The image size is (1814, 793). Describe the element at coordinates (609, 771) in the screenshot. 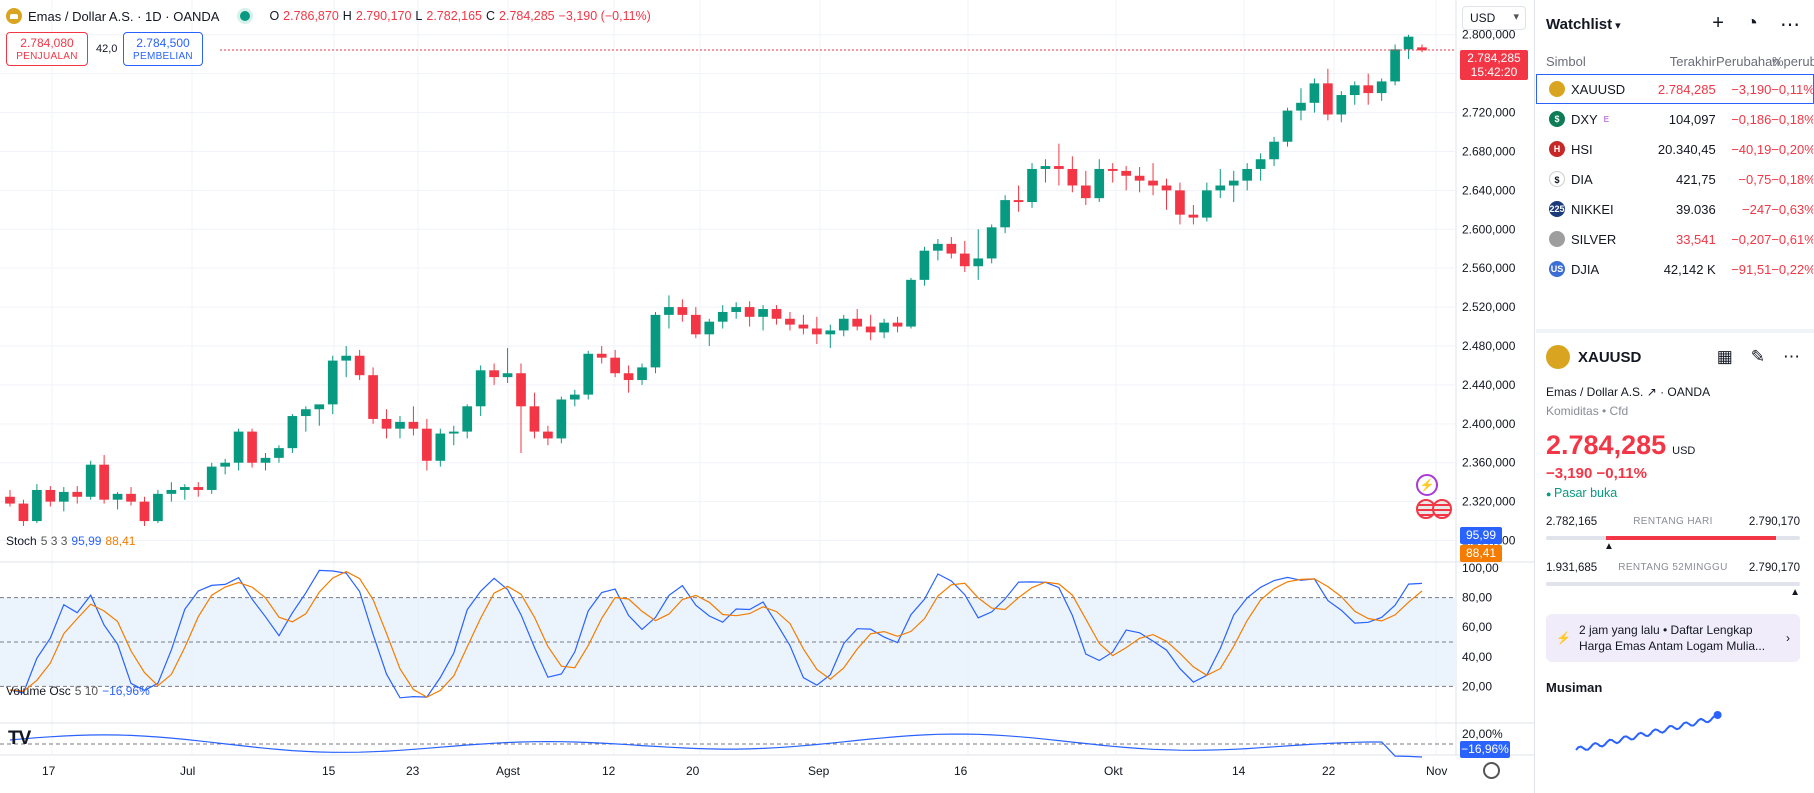

I see `date-tick: 12` at that location.